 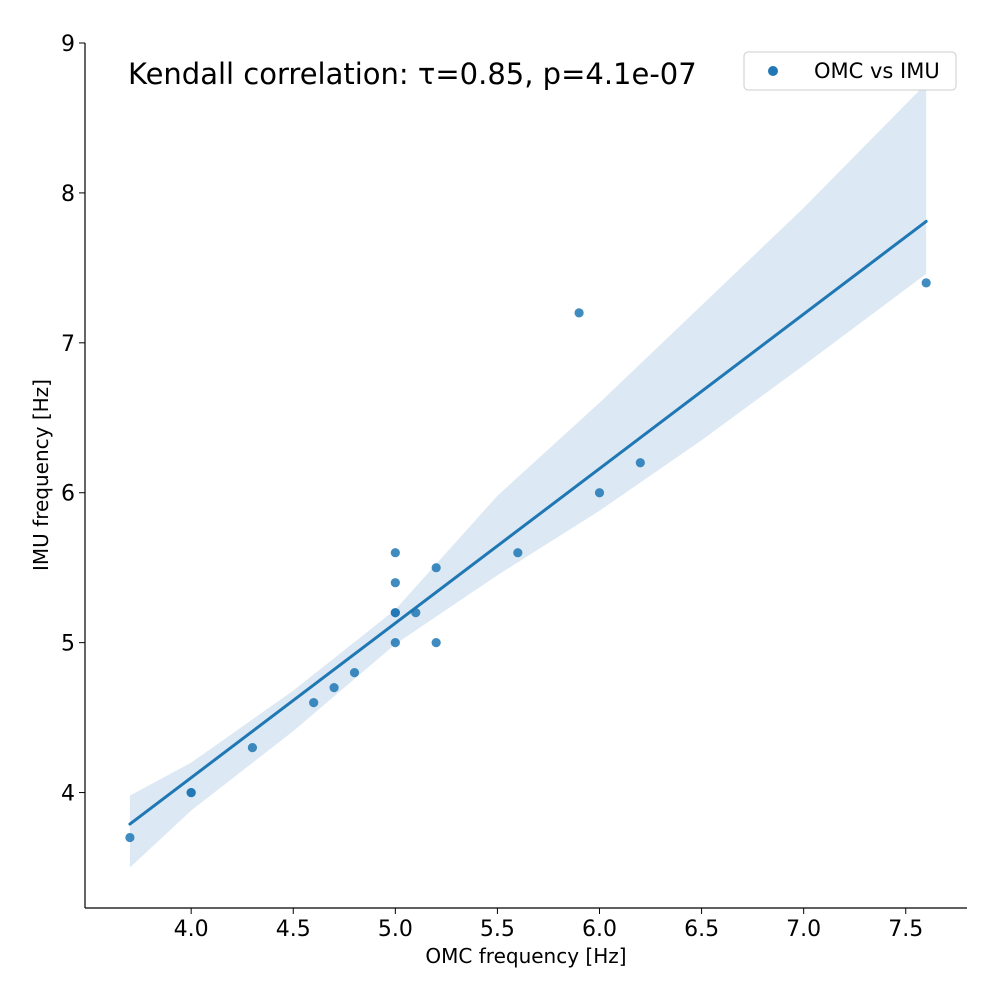 What do you see at coordinates (41, 475) in the screenshot?
I see `y-axis-title: IMU frequency [Hz]` at bounding box center [41, 475].